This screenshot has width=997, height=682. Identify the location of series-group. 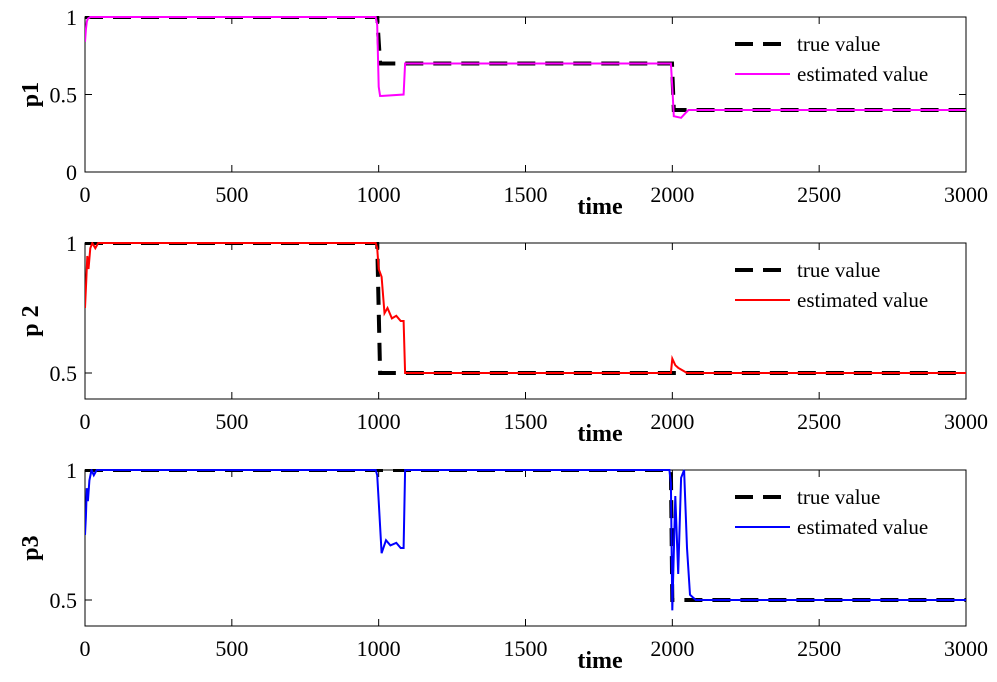
(525, 67).